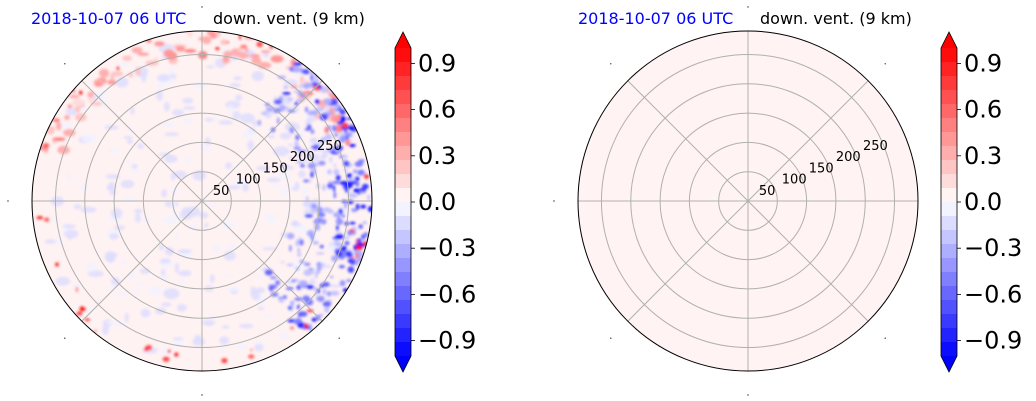 Image resolution: width=1036 pixels, height=401 pixels. I want to click on angular-gridline, so click(142, 261).